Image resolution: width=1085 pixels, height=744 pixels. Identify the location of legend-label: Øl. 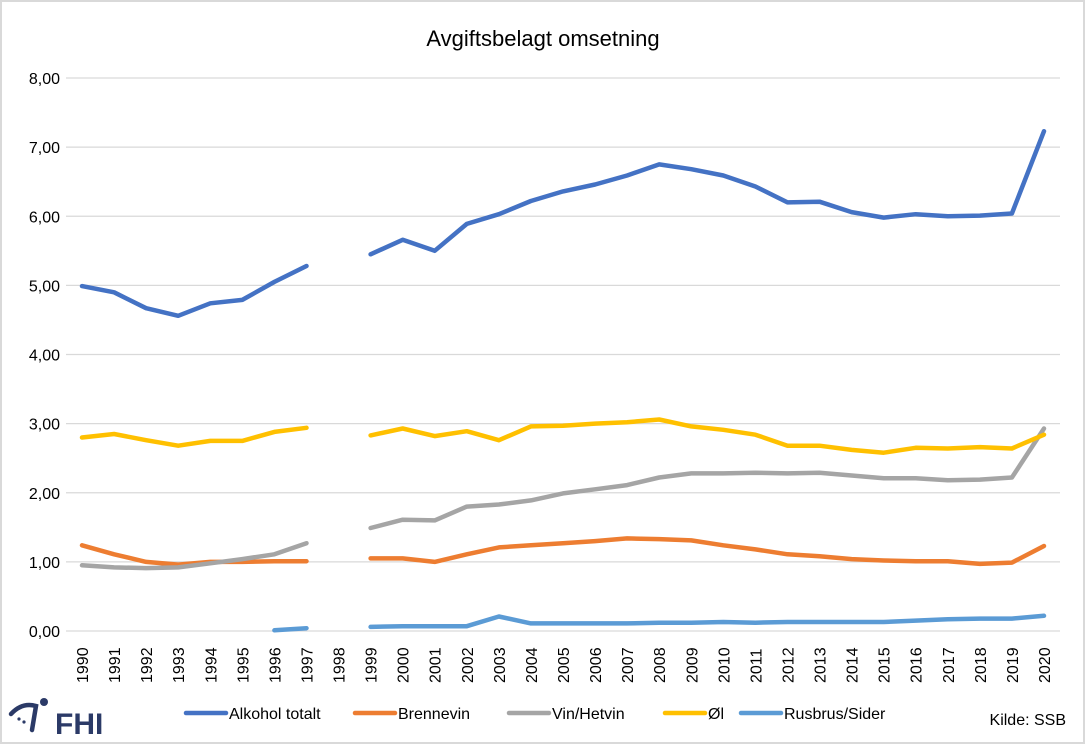
(716, 714).